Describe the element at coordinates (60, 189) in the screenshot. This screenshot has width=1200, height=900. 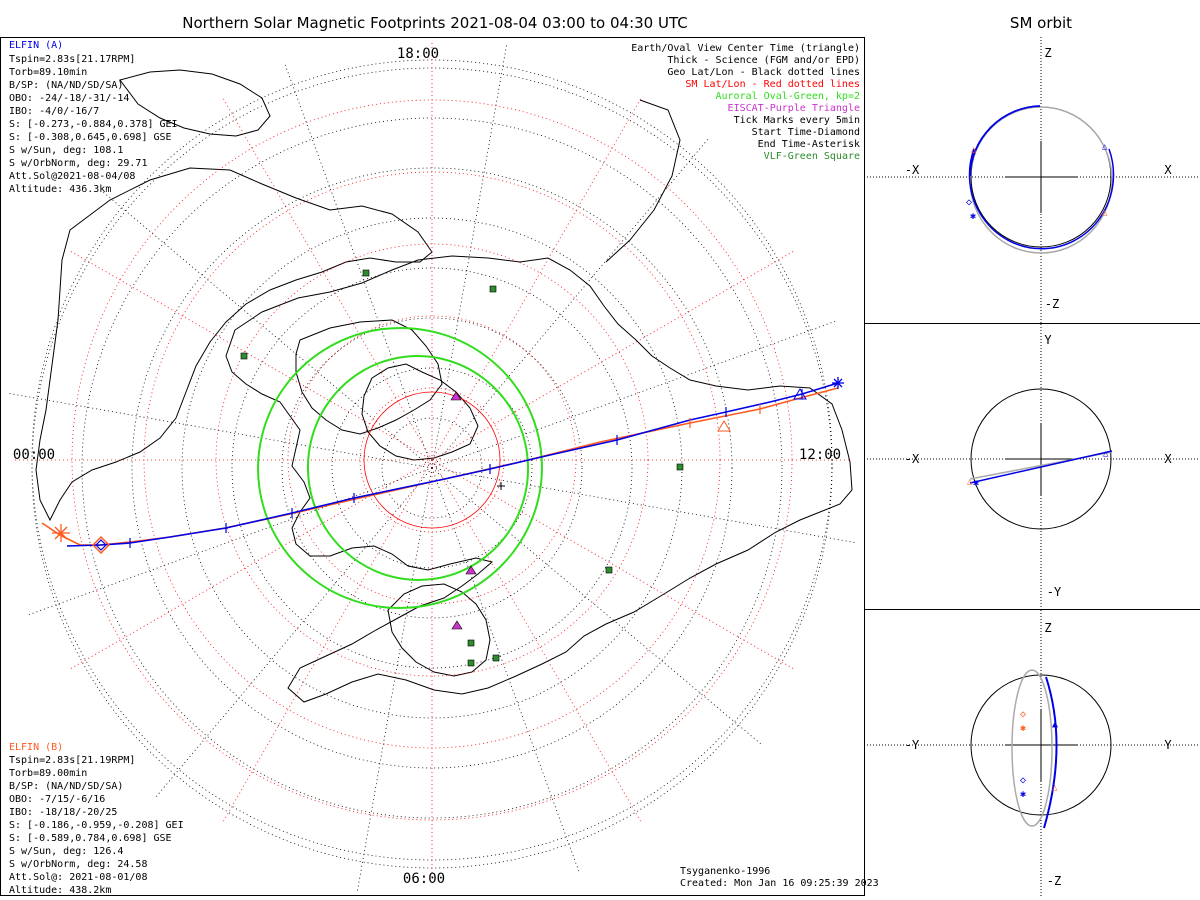
I see `elfin-a-line: Altitude: 436.3km` at that location.